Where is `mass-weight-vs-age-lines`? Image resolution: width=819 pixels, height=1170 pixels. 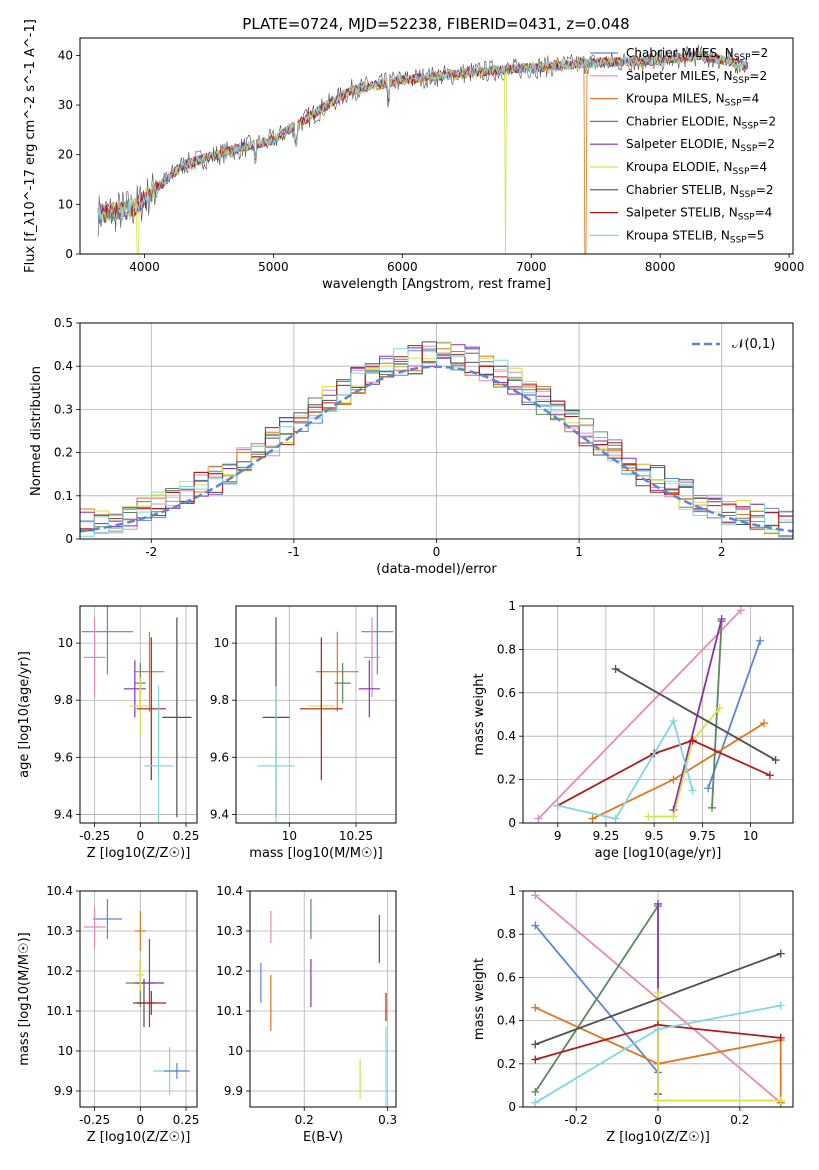 mass-weight-vs-age-lines is located at coordinates (657, 714).